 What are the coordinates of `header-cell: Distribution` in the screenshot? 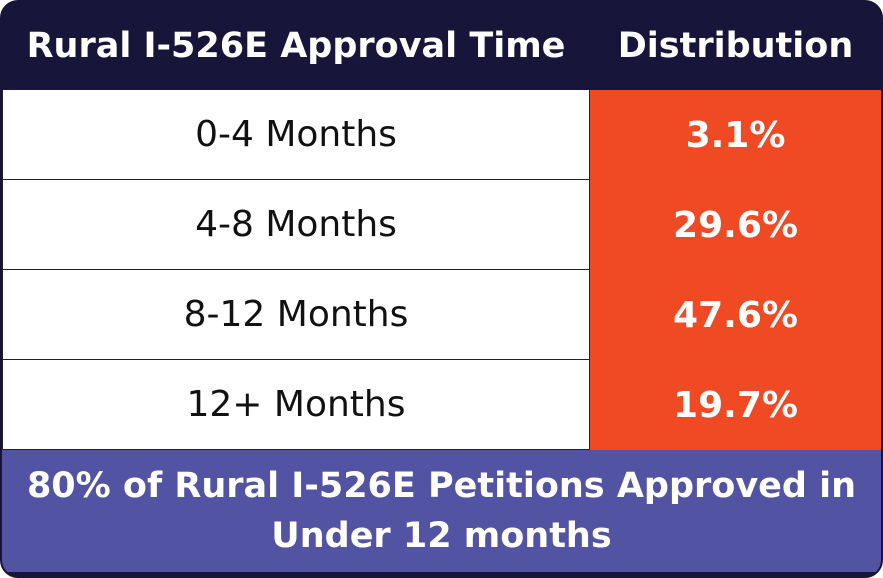 It's located at (735, 46).